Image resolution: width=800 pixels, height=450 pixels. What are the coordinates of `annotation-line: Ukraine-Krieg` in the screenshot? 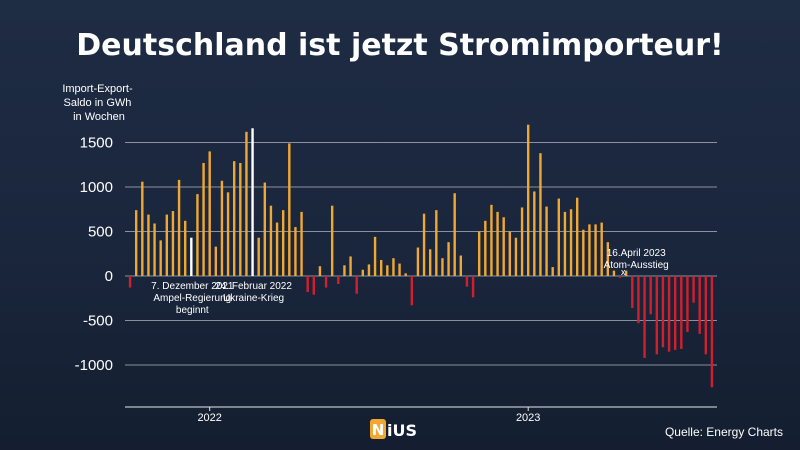 It's located at (253, 298).